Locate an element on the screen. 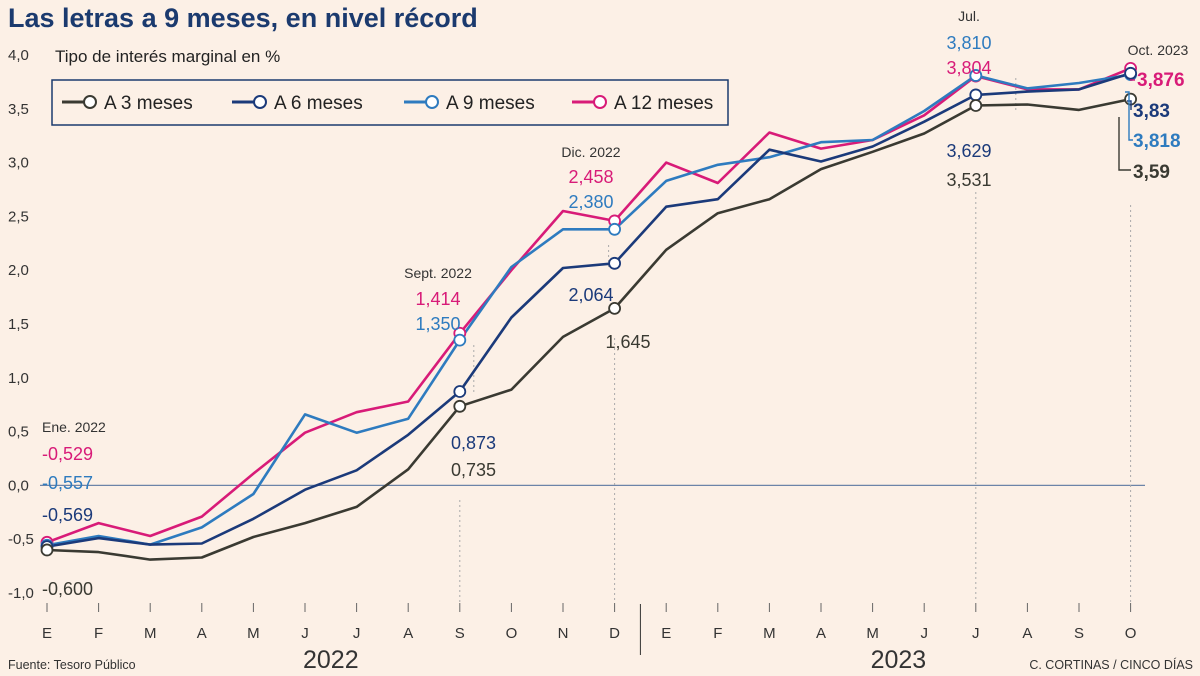 The height and width of the screenshot is (676, 1200). data-label: 3,804 is located at coordinates (968, 68).